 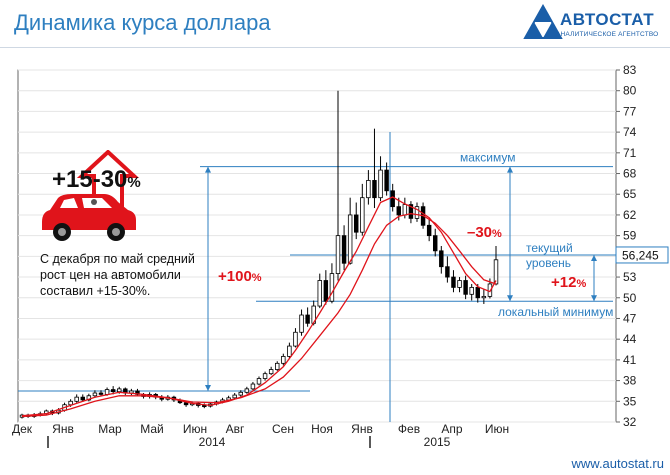 What do you see at coordinates (235, 429) in the screenshot?
I see `x-tick-label: Авг` at bounding box center [235, 429].